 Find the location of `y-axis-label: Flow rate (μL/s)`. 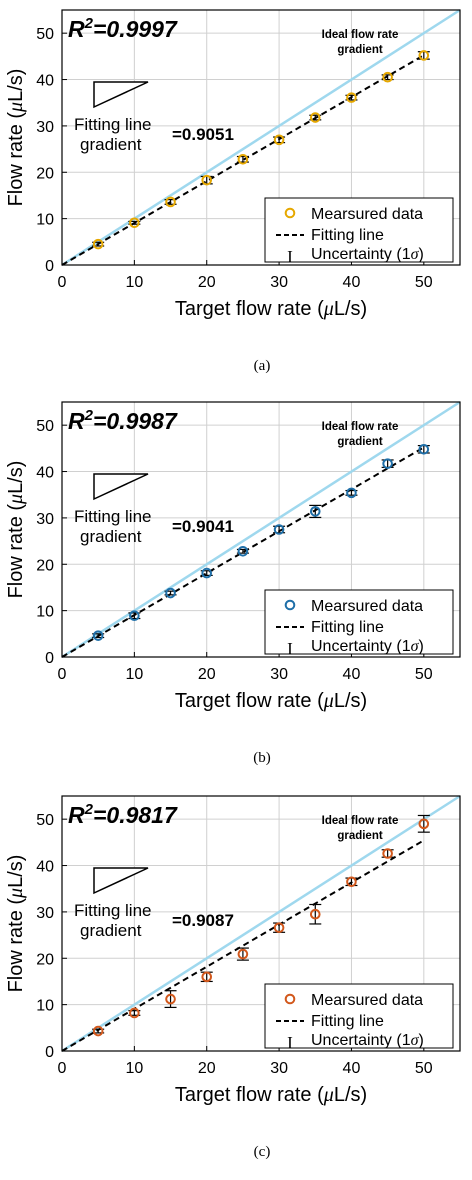

y-axis-label: Flow rate (μL/s) is located at coordinates (16, 138).